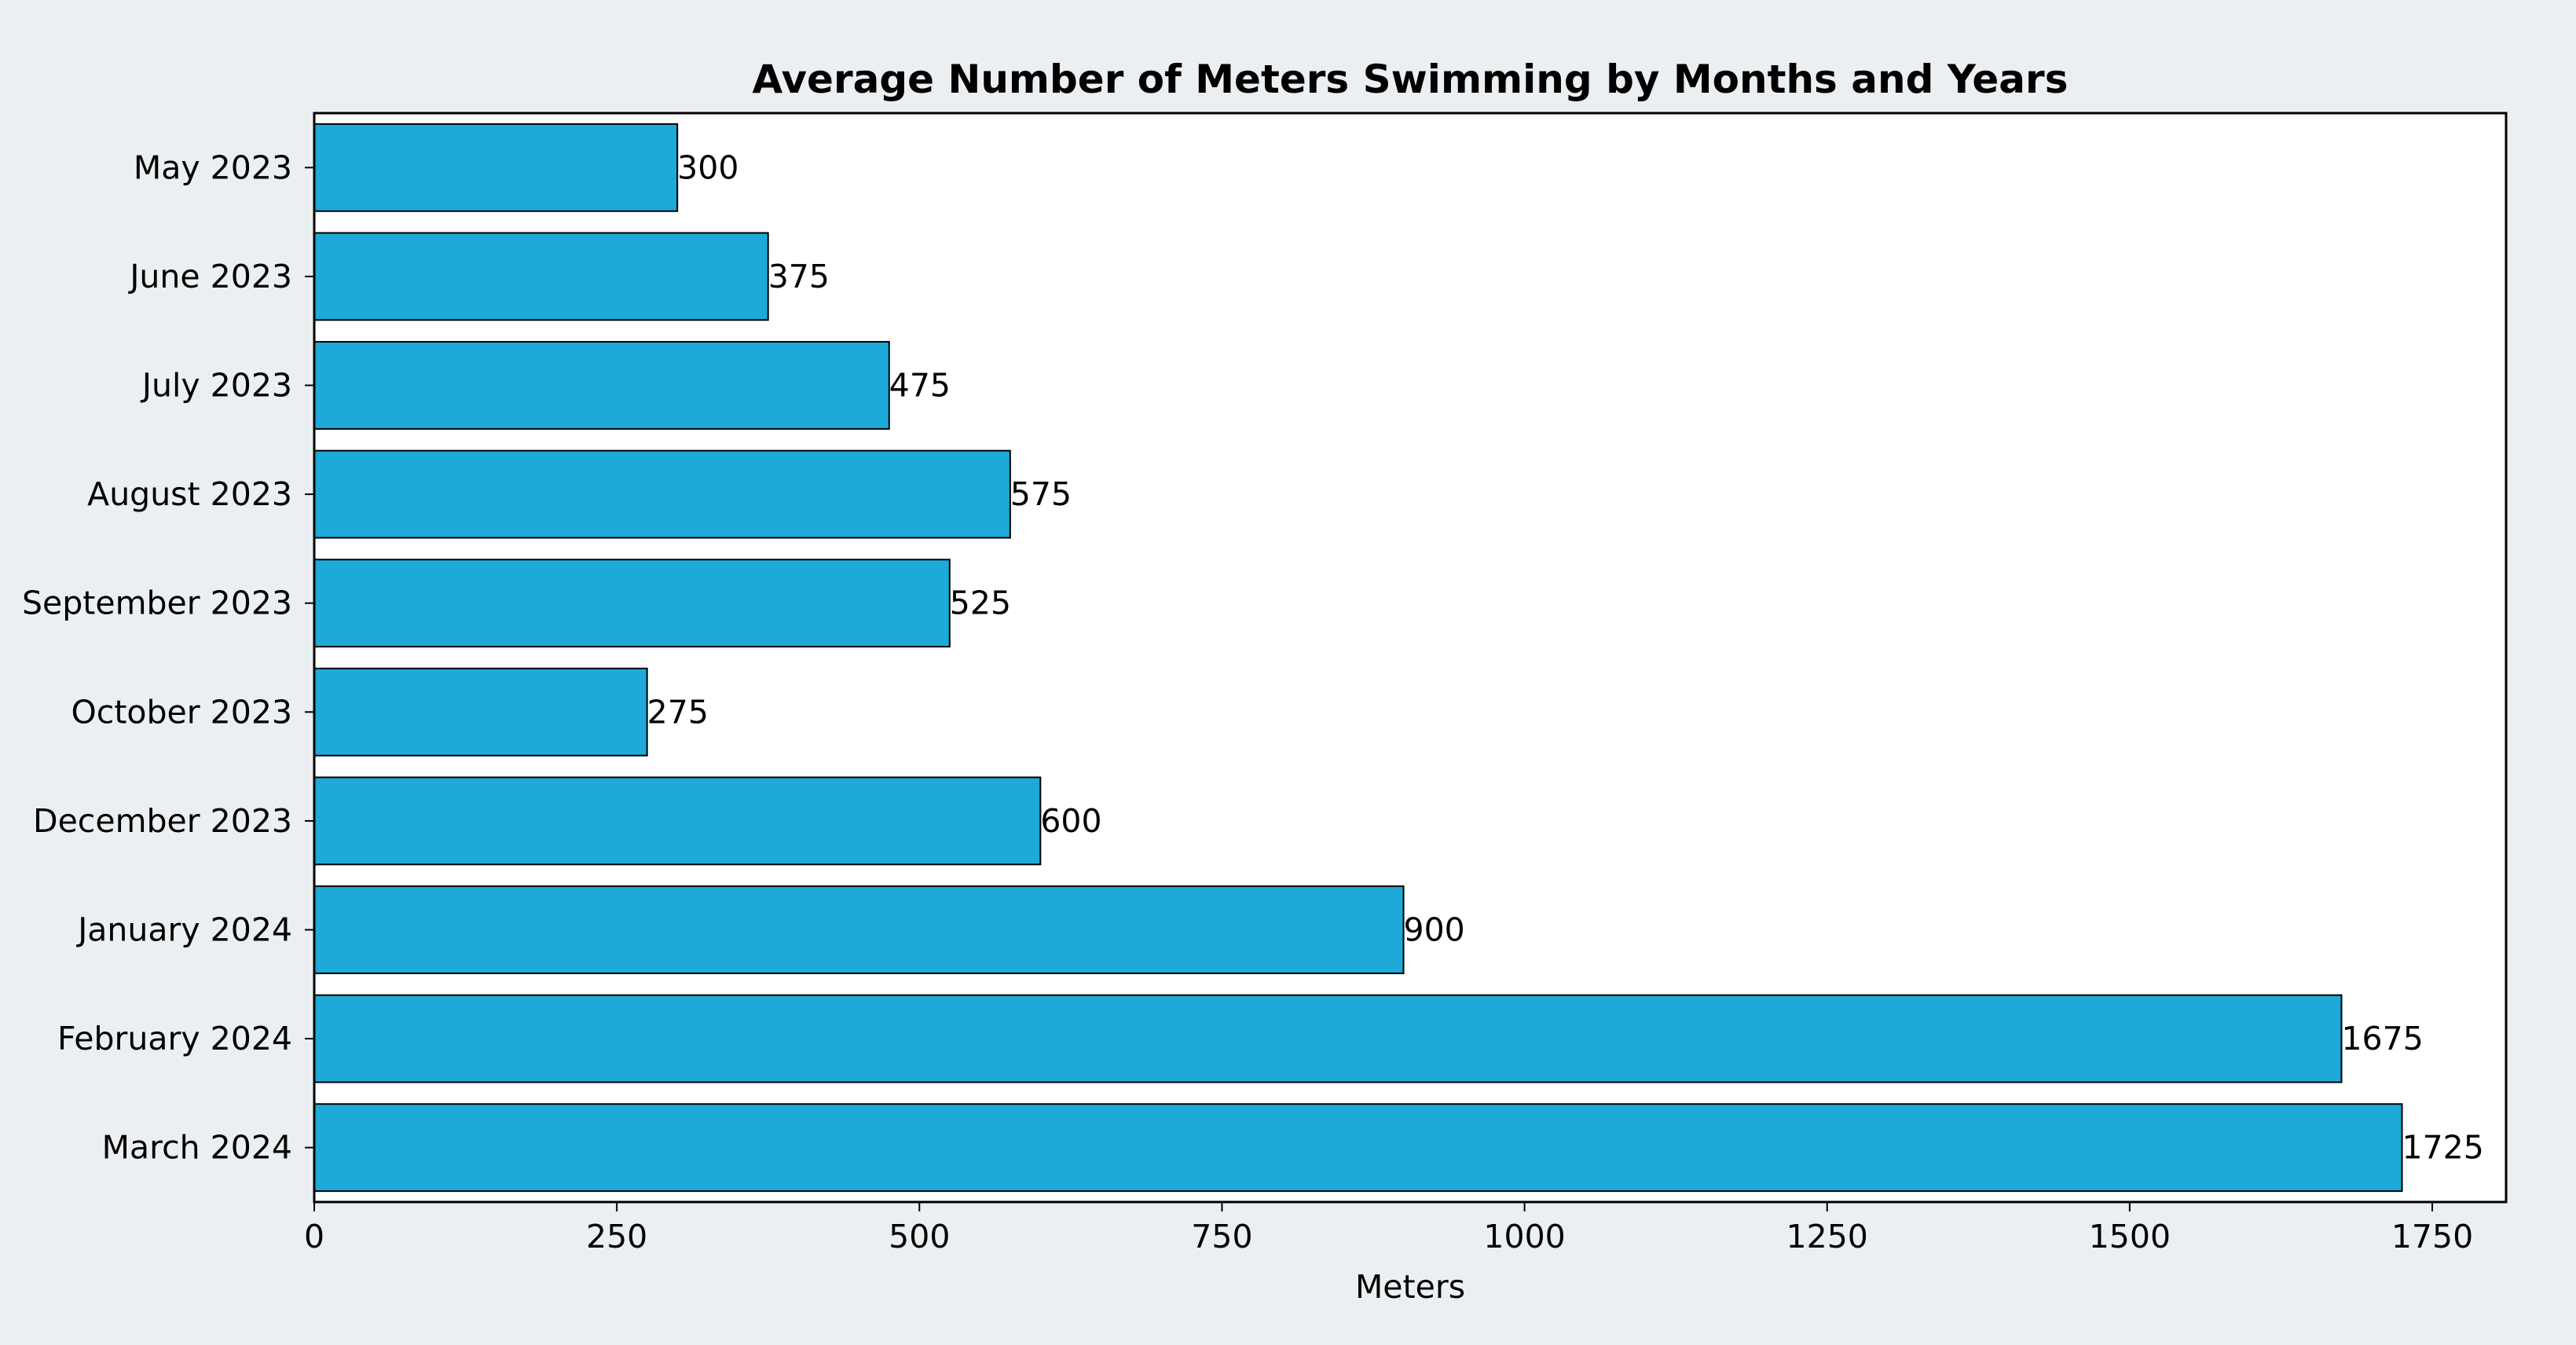 Image resolution: width=2576 pixels, height=1345 pixels. Describe the element at coordinates (1827, 1236) in the screenshot. I see `x-tick-label: 1250` at that location.